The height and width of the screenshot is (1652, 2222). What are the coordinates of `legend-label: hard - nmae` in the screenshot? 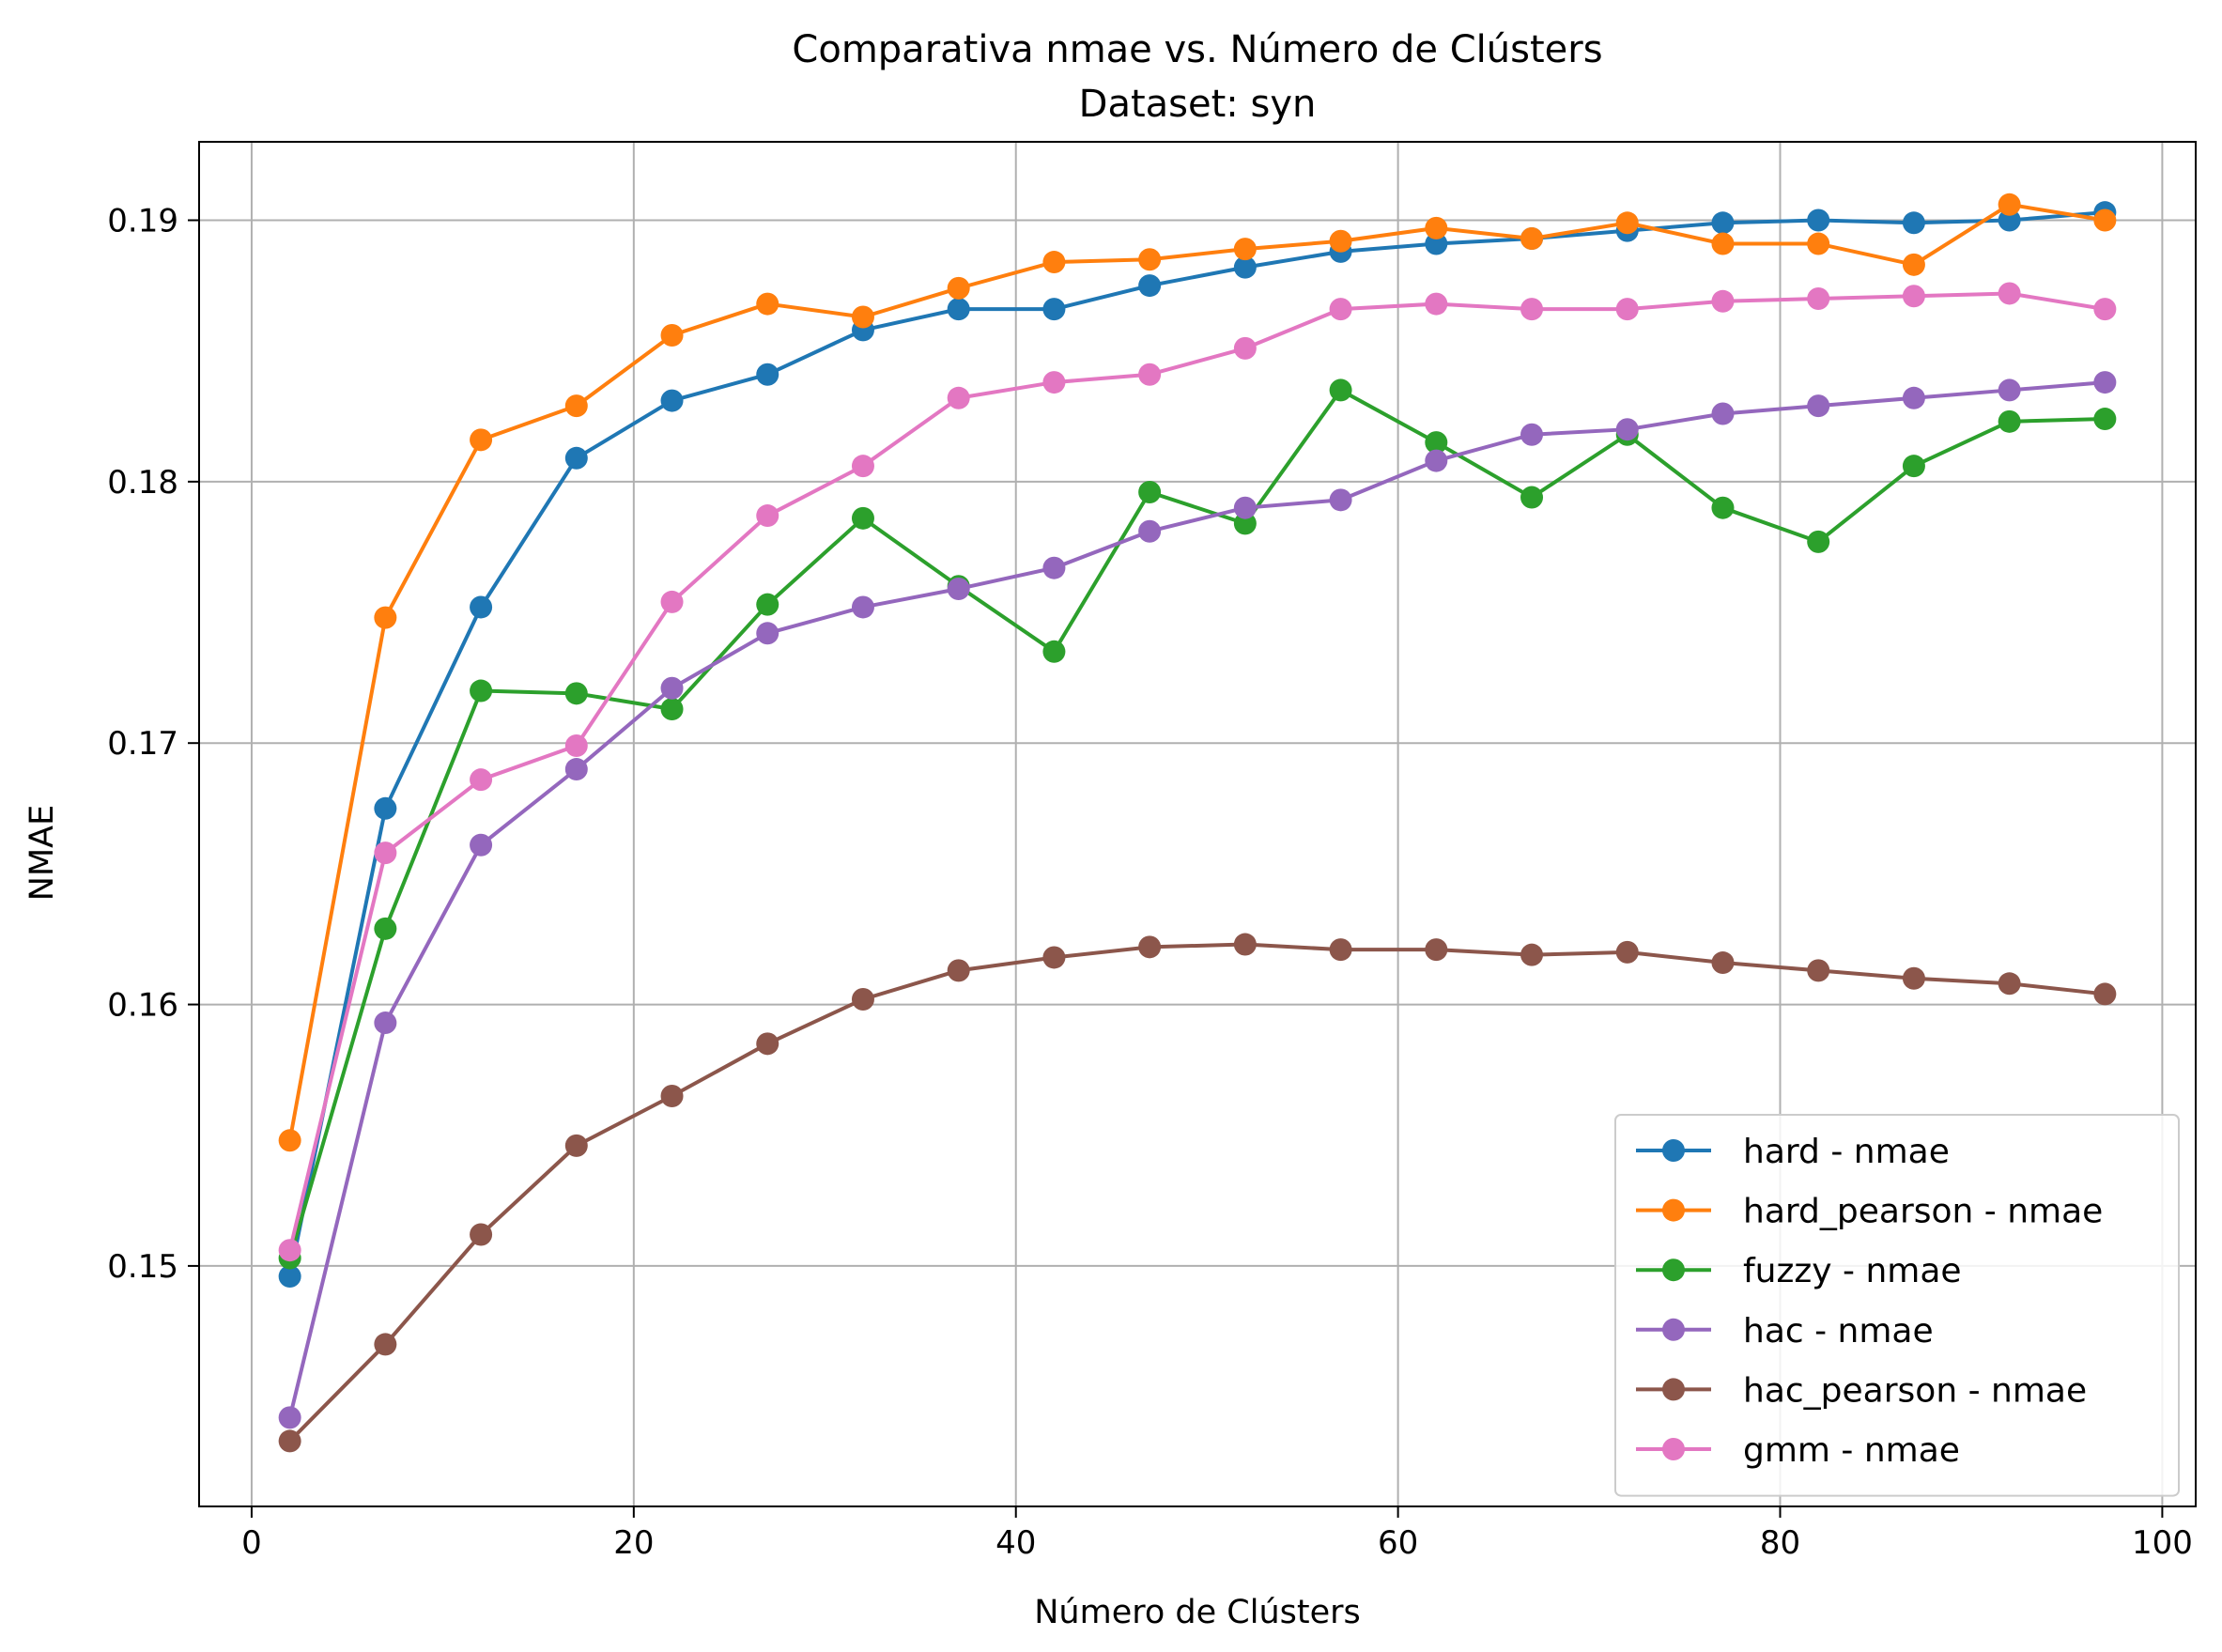 It's located at (1846, 1152).